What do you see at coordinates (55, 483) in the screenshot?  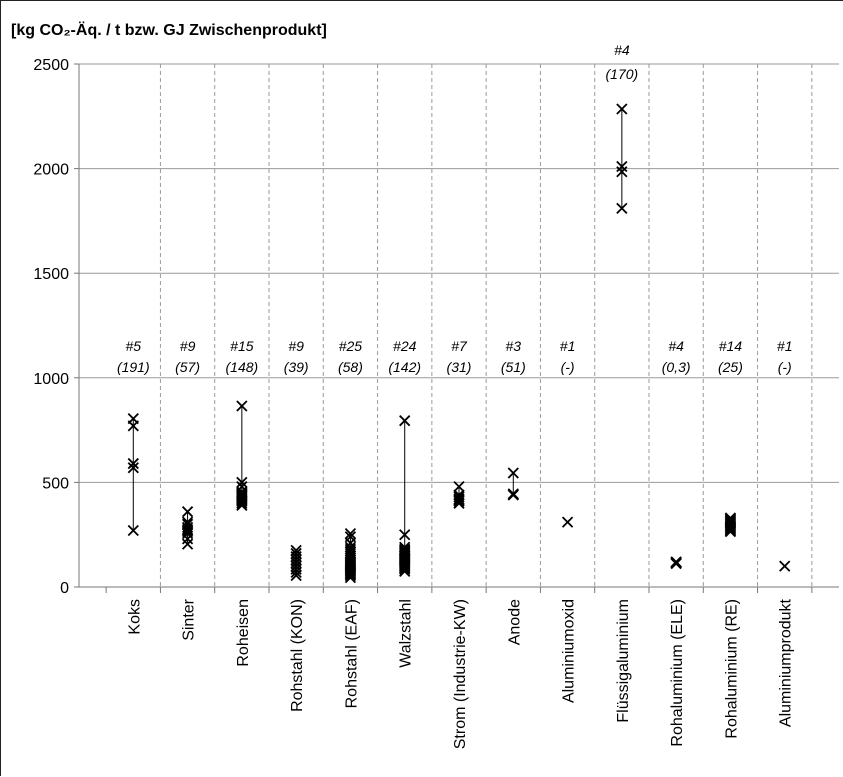 I see `y-tick-label: 500` at bounding box center [55, 483].